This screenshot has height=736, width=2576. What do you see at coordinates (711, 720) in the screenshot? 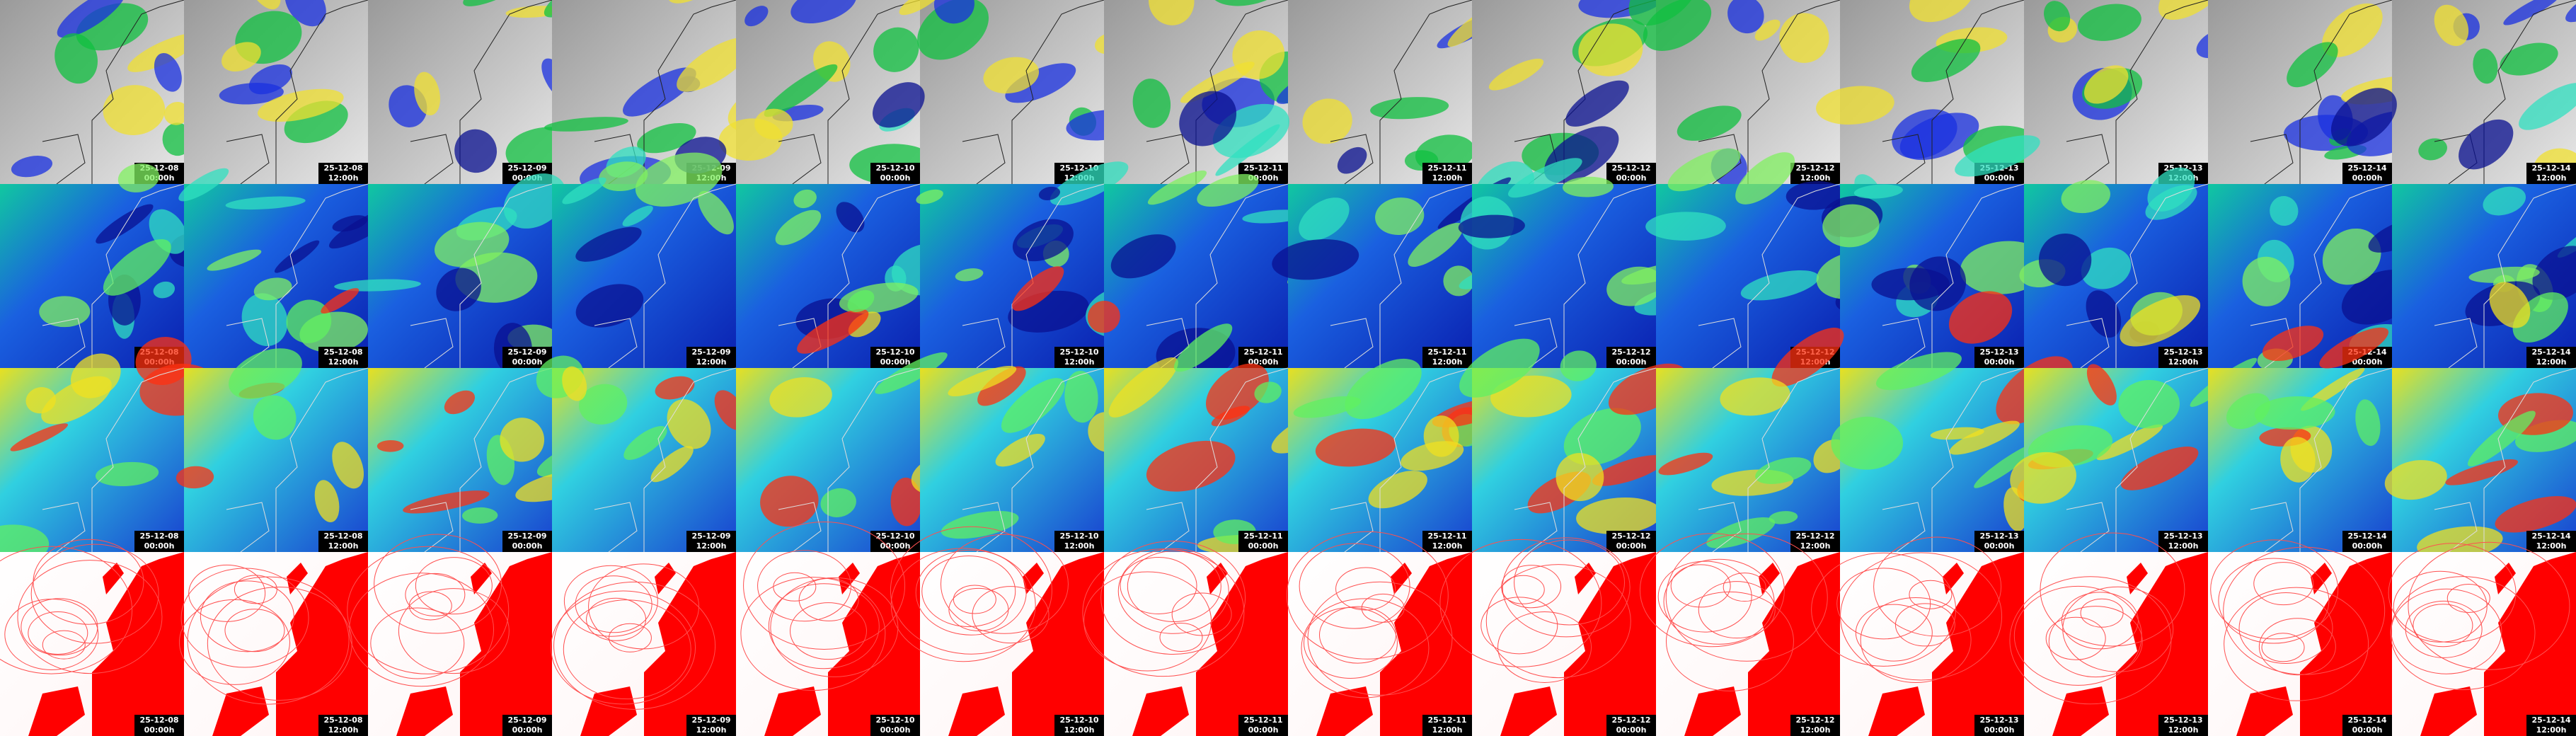
I see `tile-date: 25-12-09` at bounding box center [711, 720].